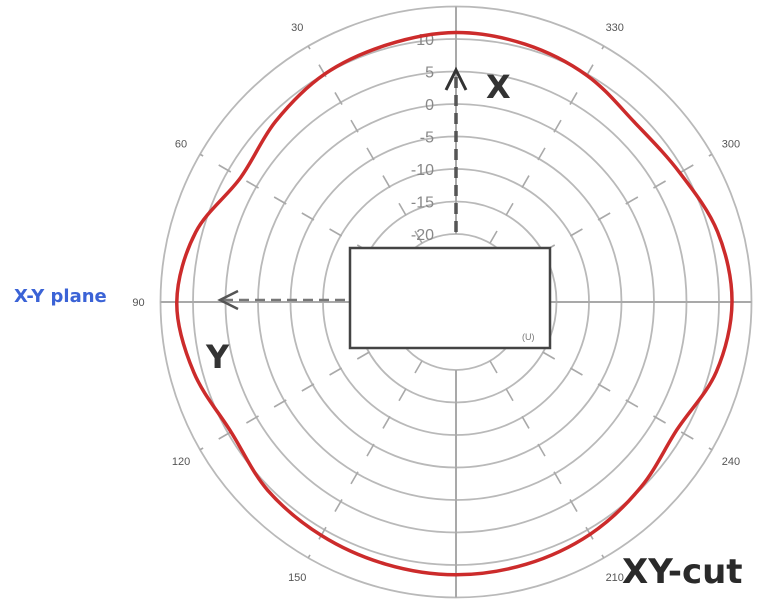  What do you see at coordinates (429, 73) in the screenshot?
I see `radial-tick-label: 5` at bounding box center [429, 73].